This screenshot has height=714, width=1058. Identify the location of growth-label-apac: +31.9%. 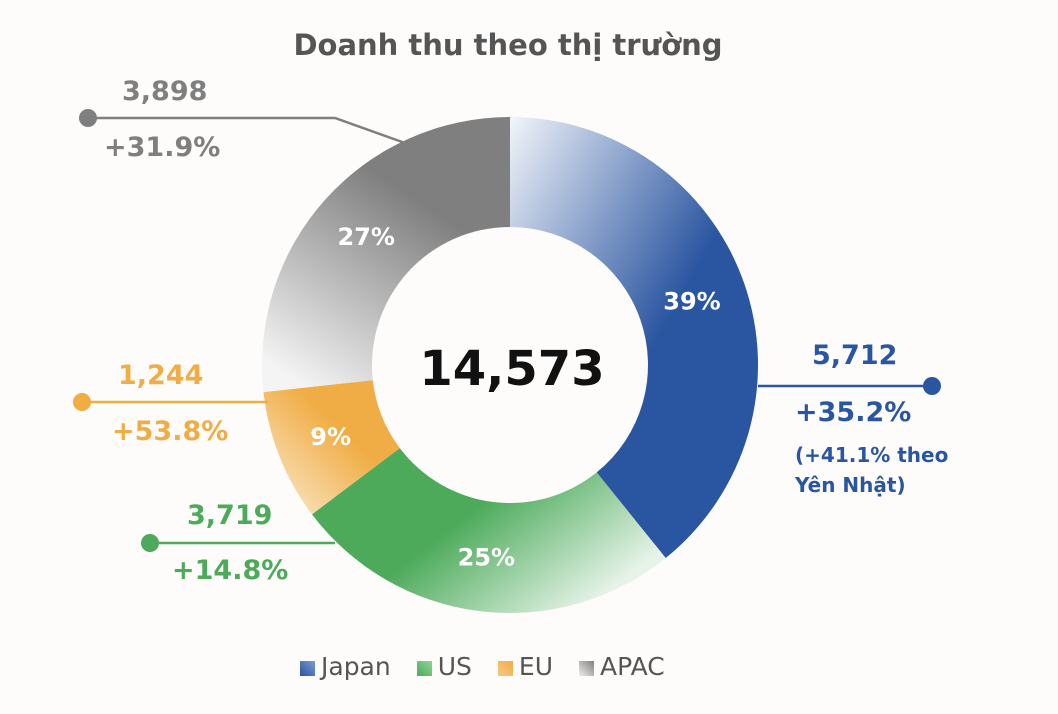
(162, 147).